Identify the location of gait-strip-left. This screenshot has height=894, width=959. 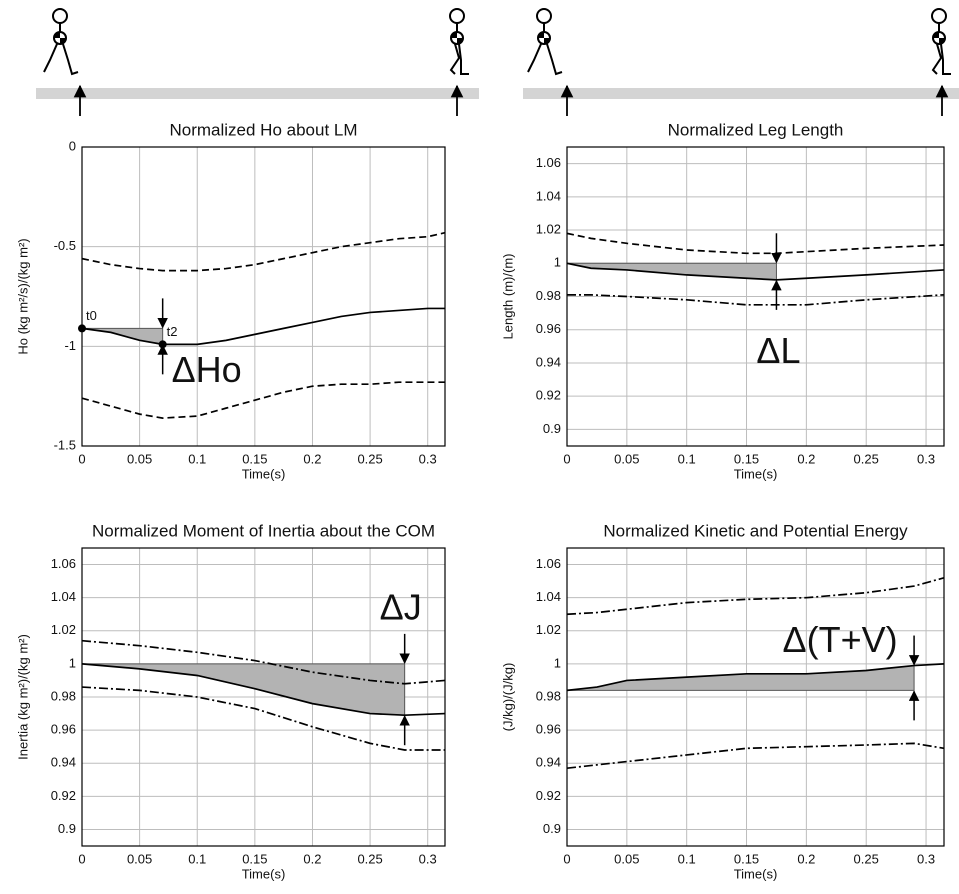
(257, 62).